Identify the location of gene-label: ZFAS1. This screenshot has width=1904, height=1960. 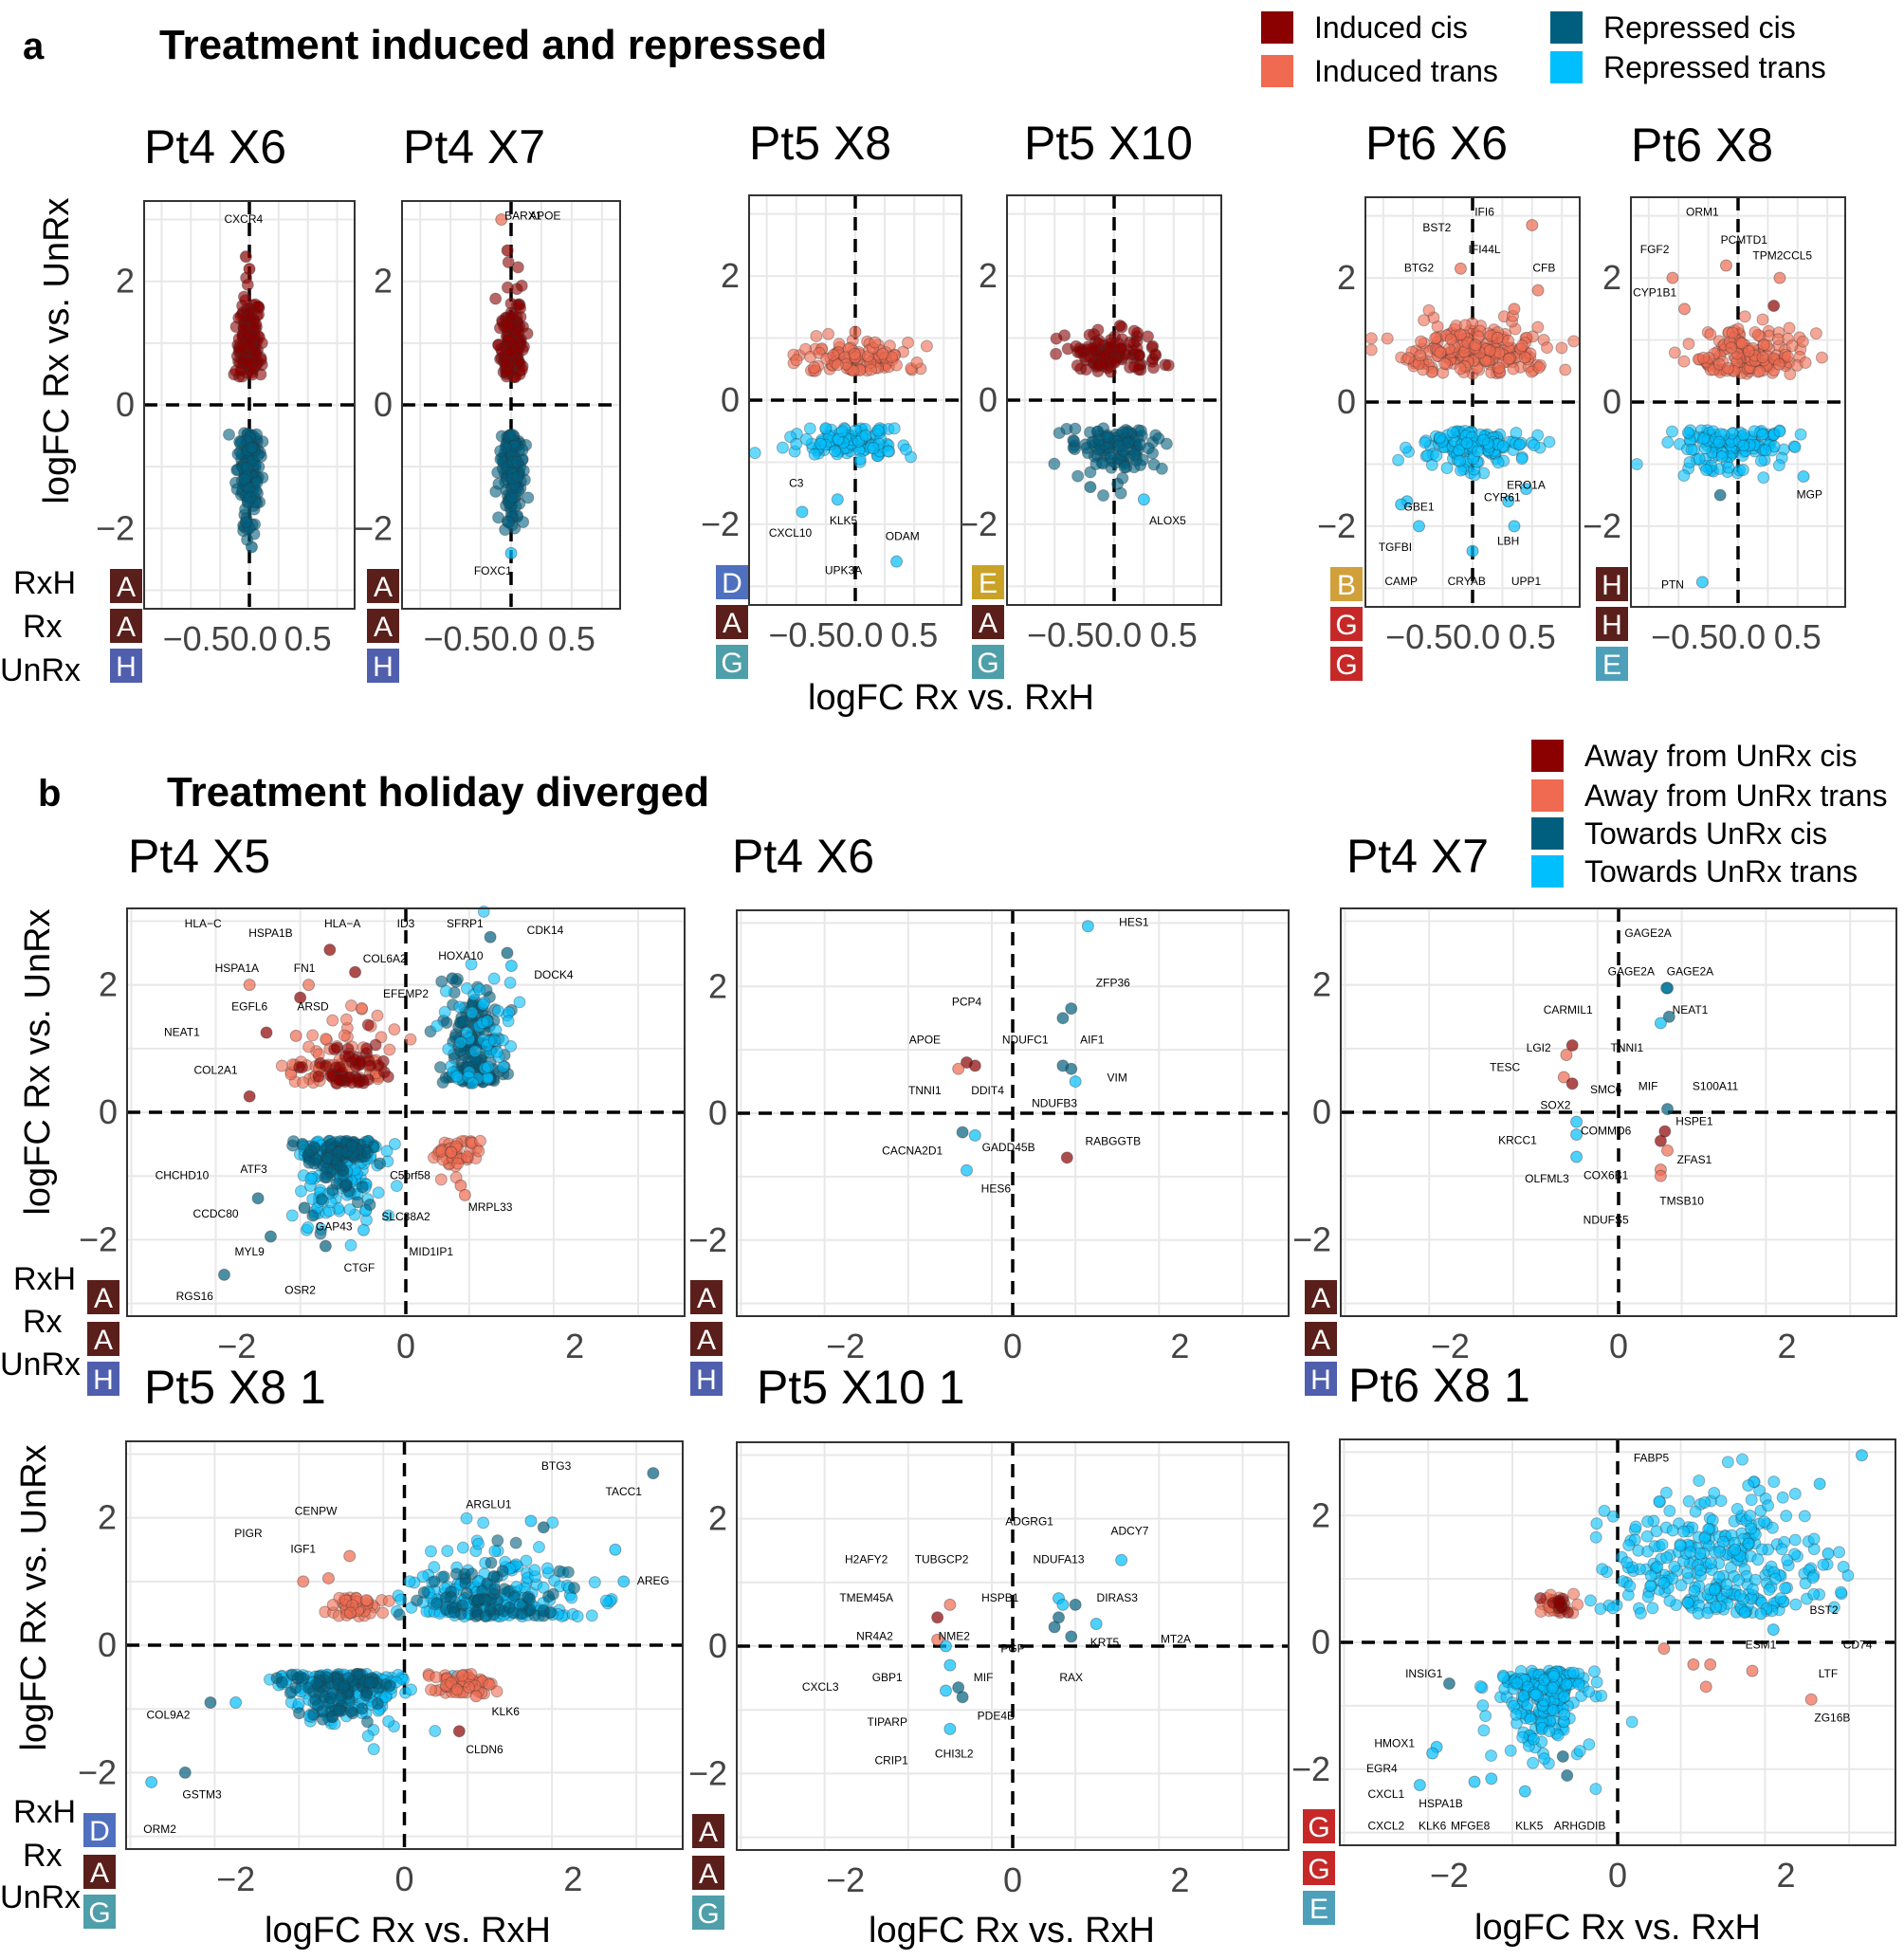
(1695, 1159).